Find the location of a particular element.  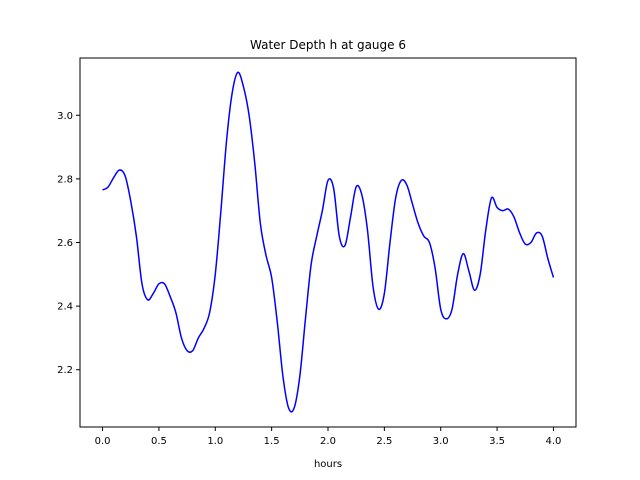

x-tick-label: 3.5 is located at coordinates (497, 441).